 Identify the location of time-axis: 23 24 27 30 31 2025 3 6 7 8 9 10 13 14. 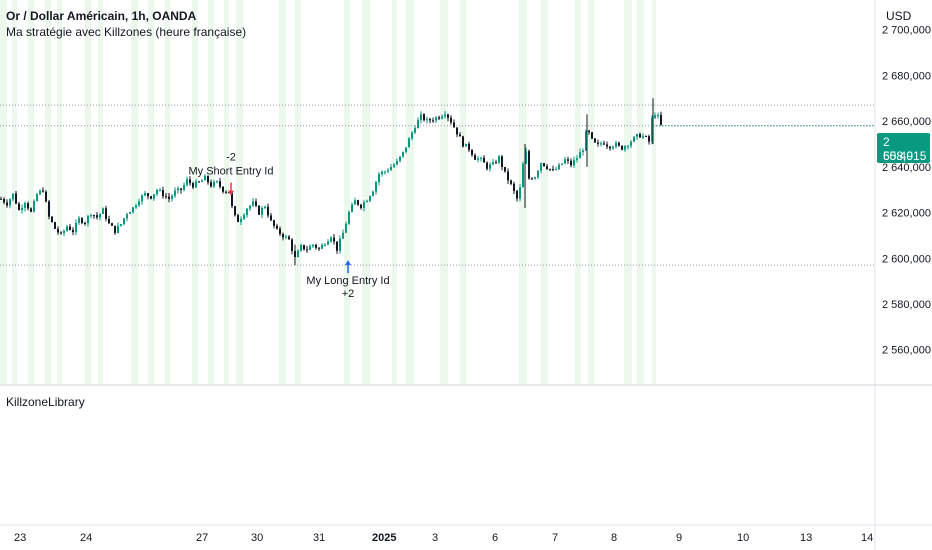
(443, 538).